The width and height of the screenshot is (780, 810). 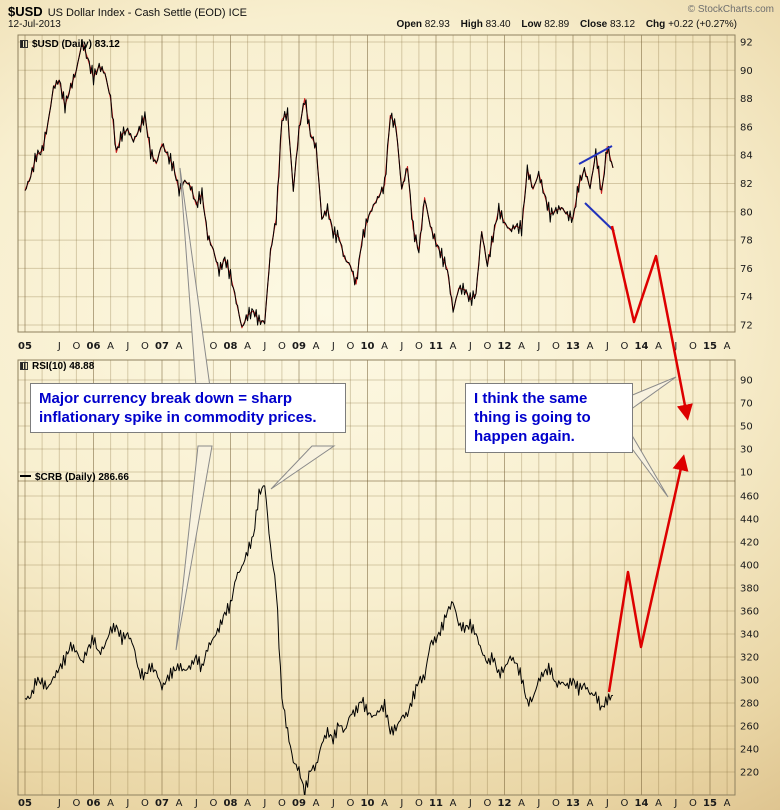 What do you see at coordinates (749, 658) in the screenshot?
I see `svg-text: 320` at bounding box center [749, 658].